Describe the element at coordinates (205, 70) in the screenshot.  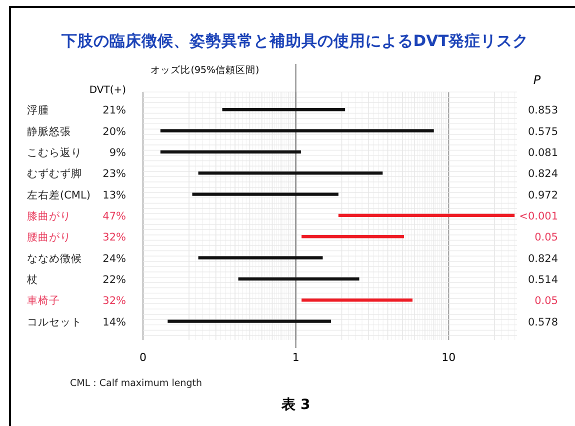
I see `x-axis-title: オッズ比(95%信頼区間)` at that location.